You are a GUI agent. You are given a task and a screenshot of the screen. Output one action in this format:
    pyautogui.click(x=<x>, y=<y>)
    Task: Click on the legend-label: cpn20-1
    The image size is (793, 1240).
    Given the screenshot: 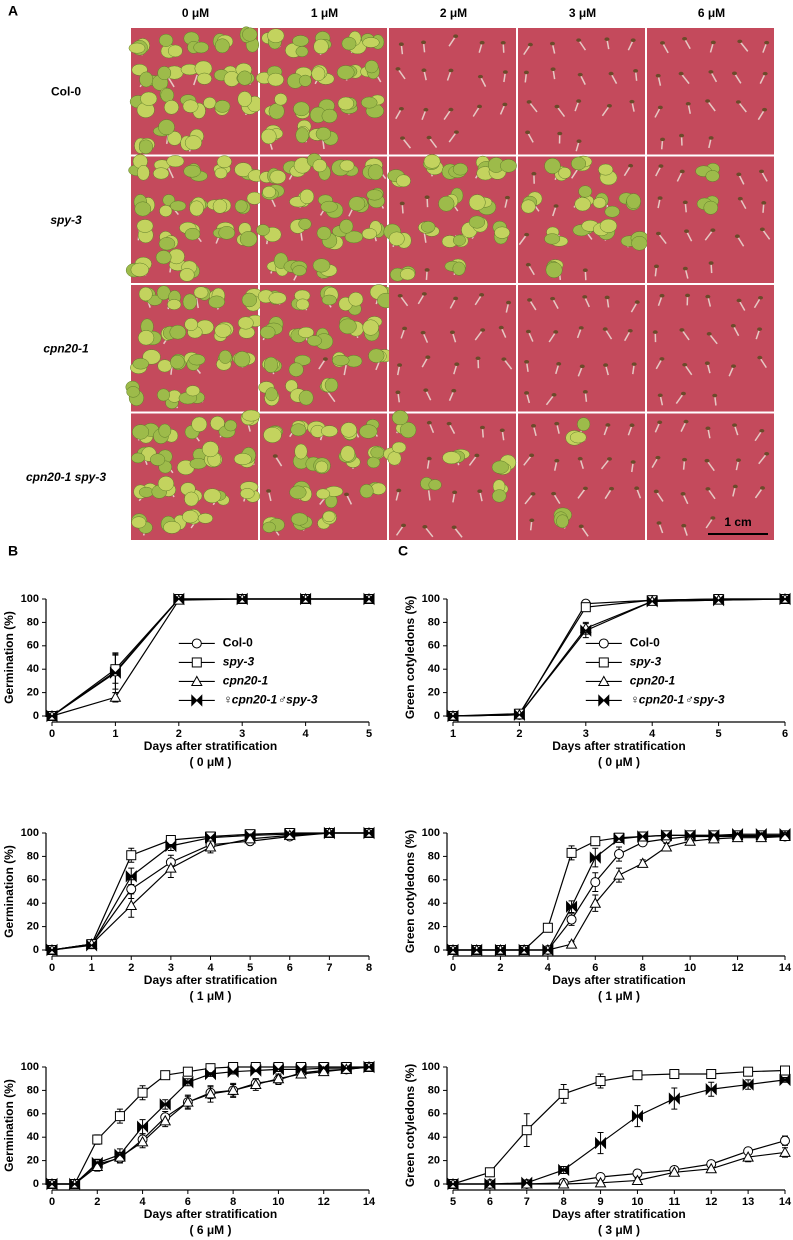 What is the action you would take?
    pyautogui.click(x=246, y=681)
    